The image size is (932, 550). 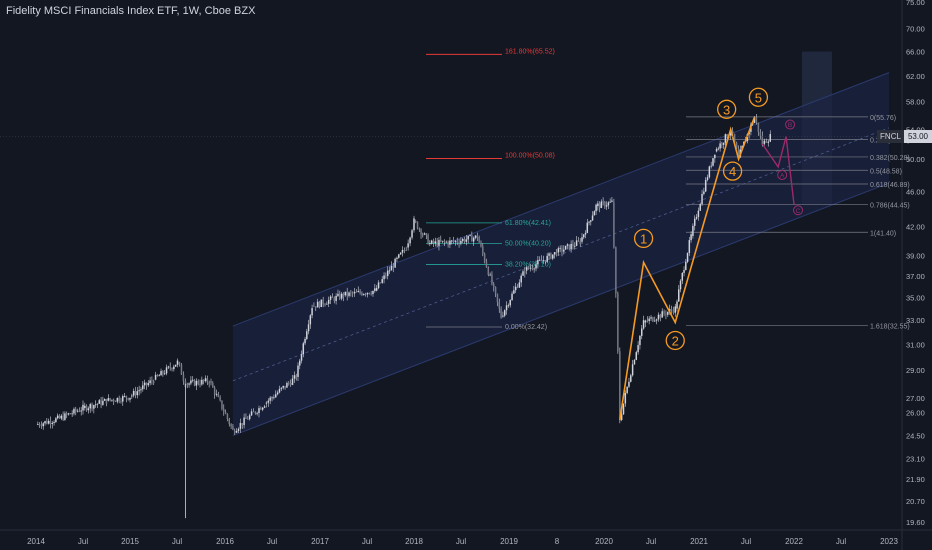 I want to click on x-tick-label: 2022, so click(x=794, y=541).